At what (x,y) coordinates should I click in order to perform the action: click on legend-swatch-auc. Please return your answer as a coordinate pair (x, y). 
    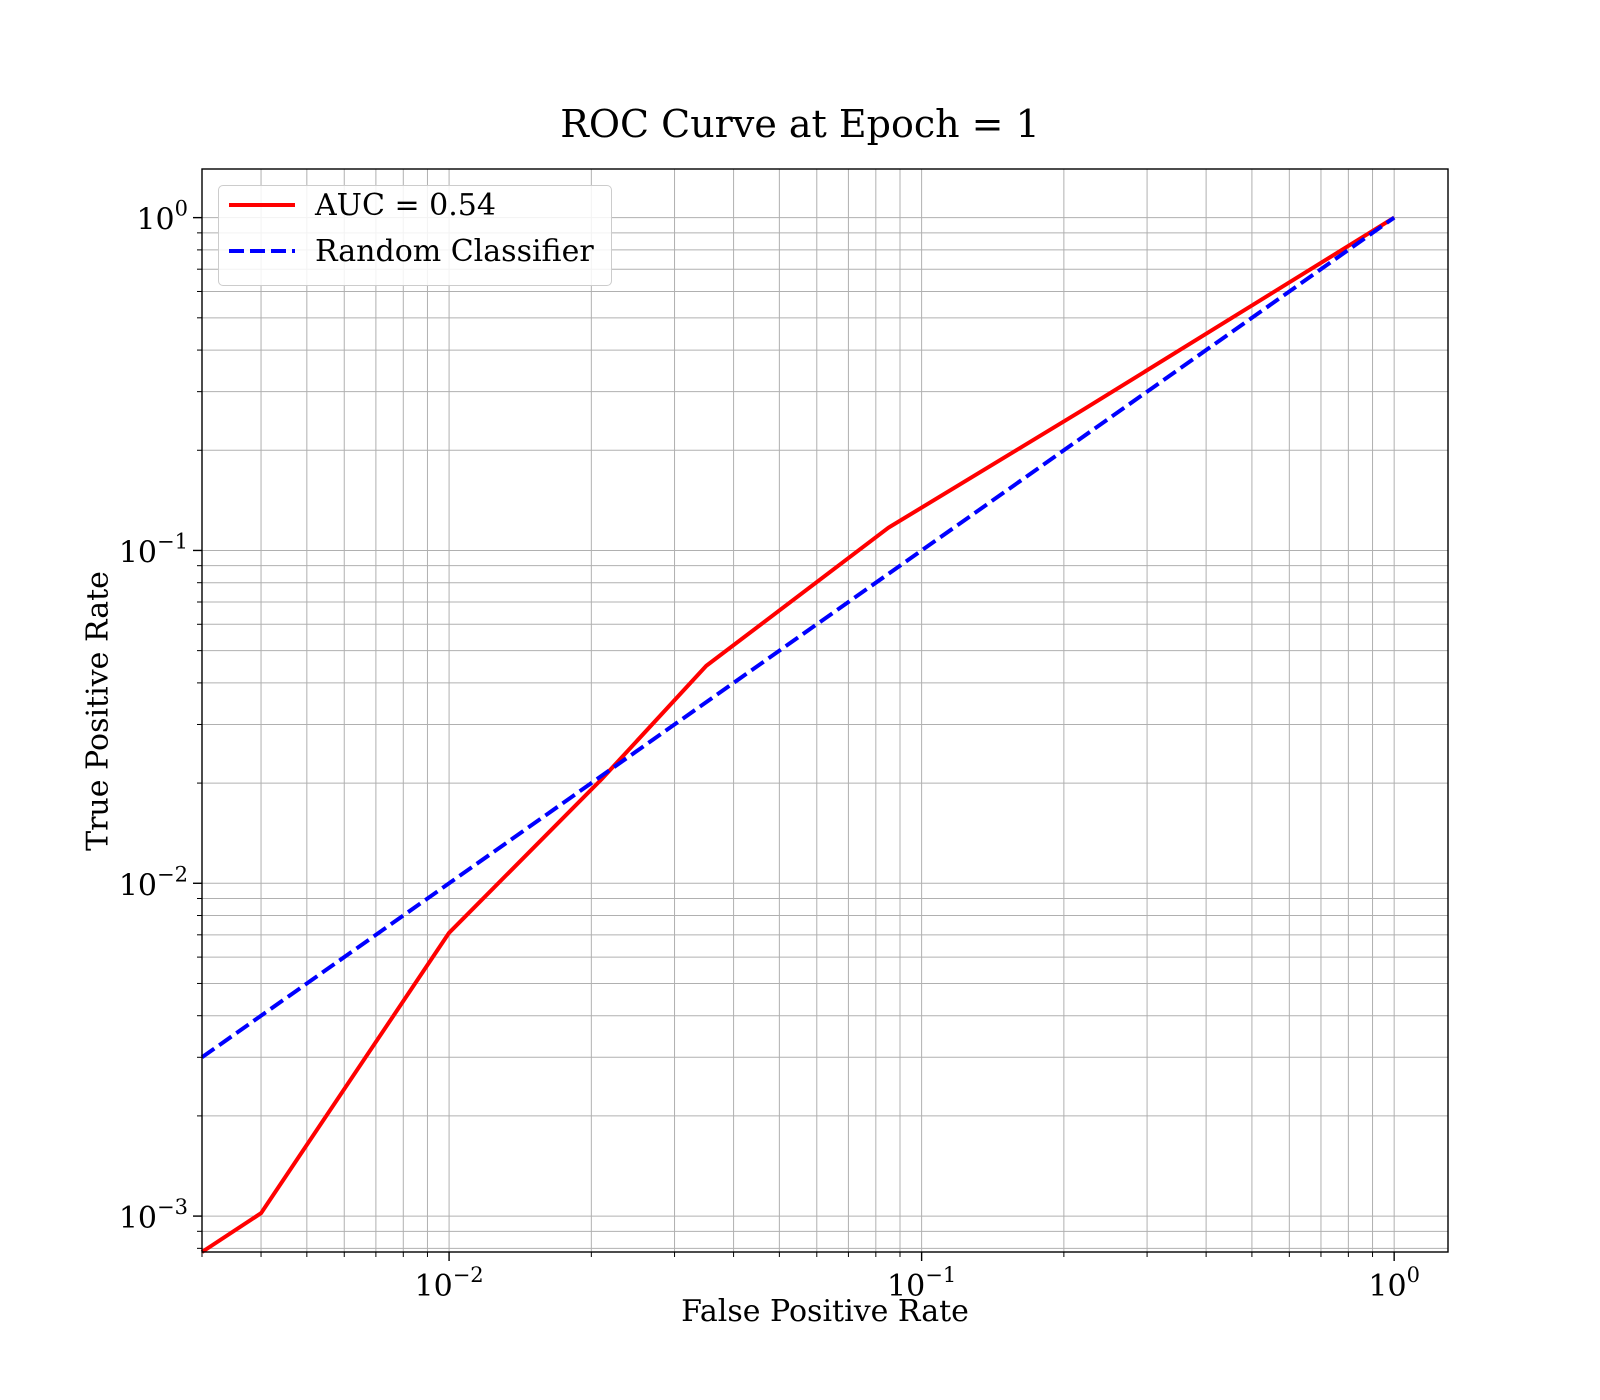
    Looking at the image, I should click on (262, 205).